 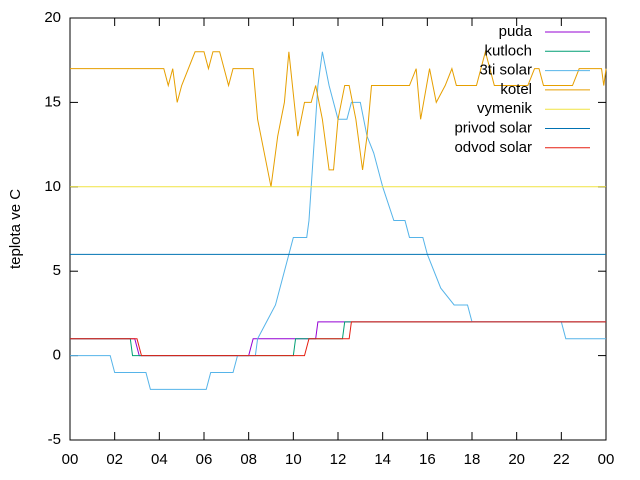 I want to click on y-tick-label: 0, so click(x=57, y=355).